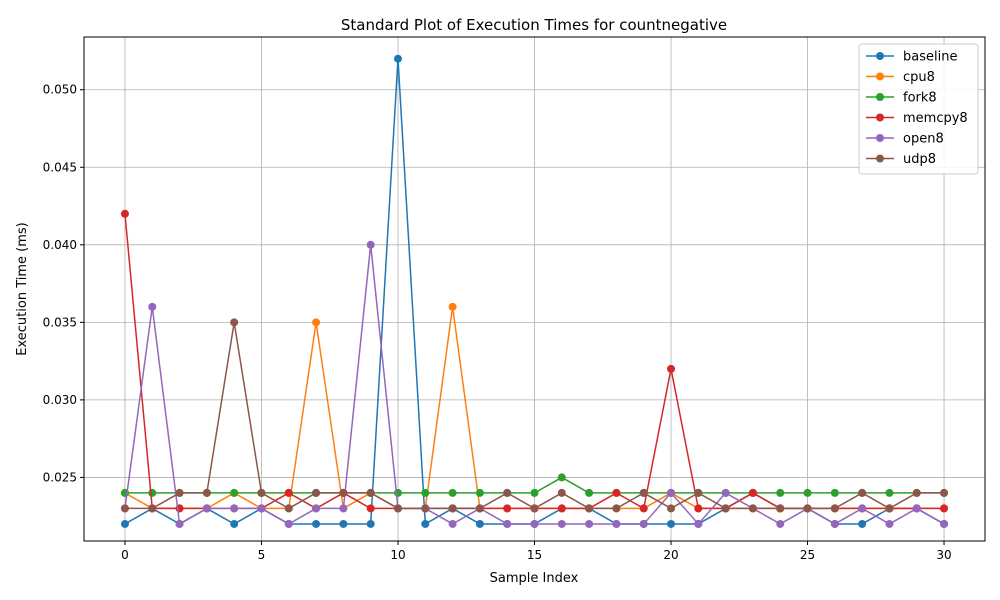  What do you see at coordinates (935, 118) in the screenshot?
I see `legend-label: memcpy8` at bounding box center [935, 118].